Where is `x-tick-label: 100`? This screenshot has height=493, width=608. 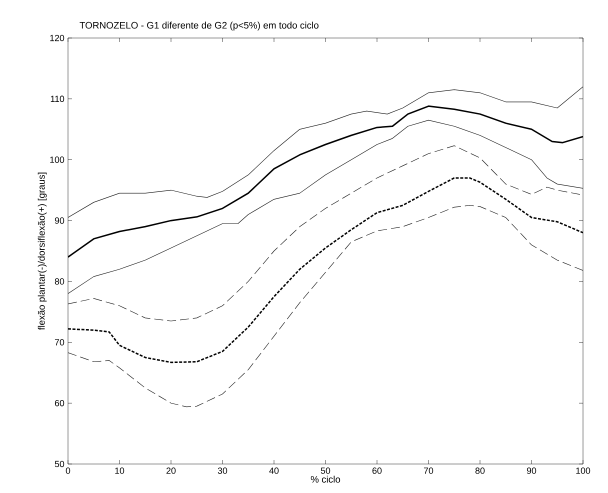 x-tick-label: 100 is located at coordinates (583, 471).